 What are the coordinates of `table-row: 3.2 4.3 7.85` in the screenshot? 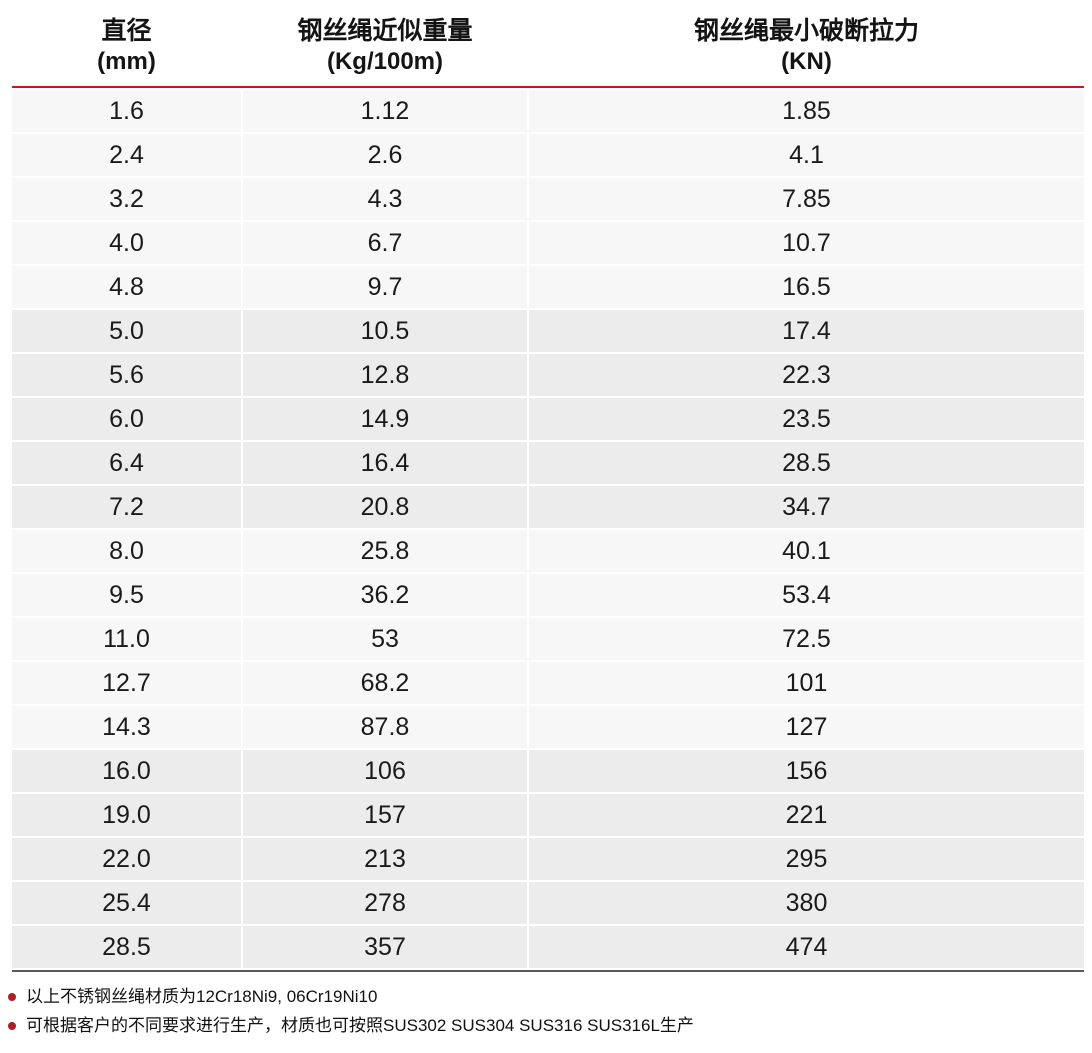 It's located at (548, 199).